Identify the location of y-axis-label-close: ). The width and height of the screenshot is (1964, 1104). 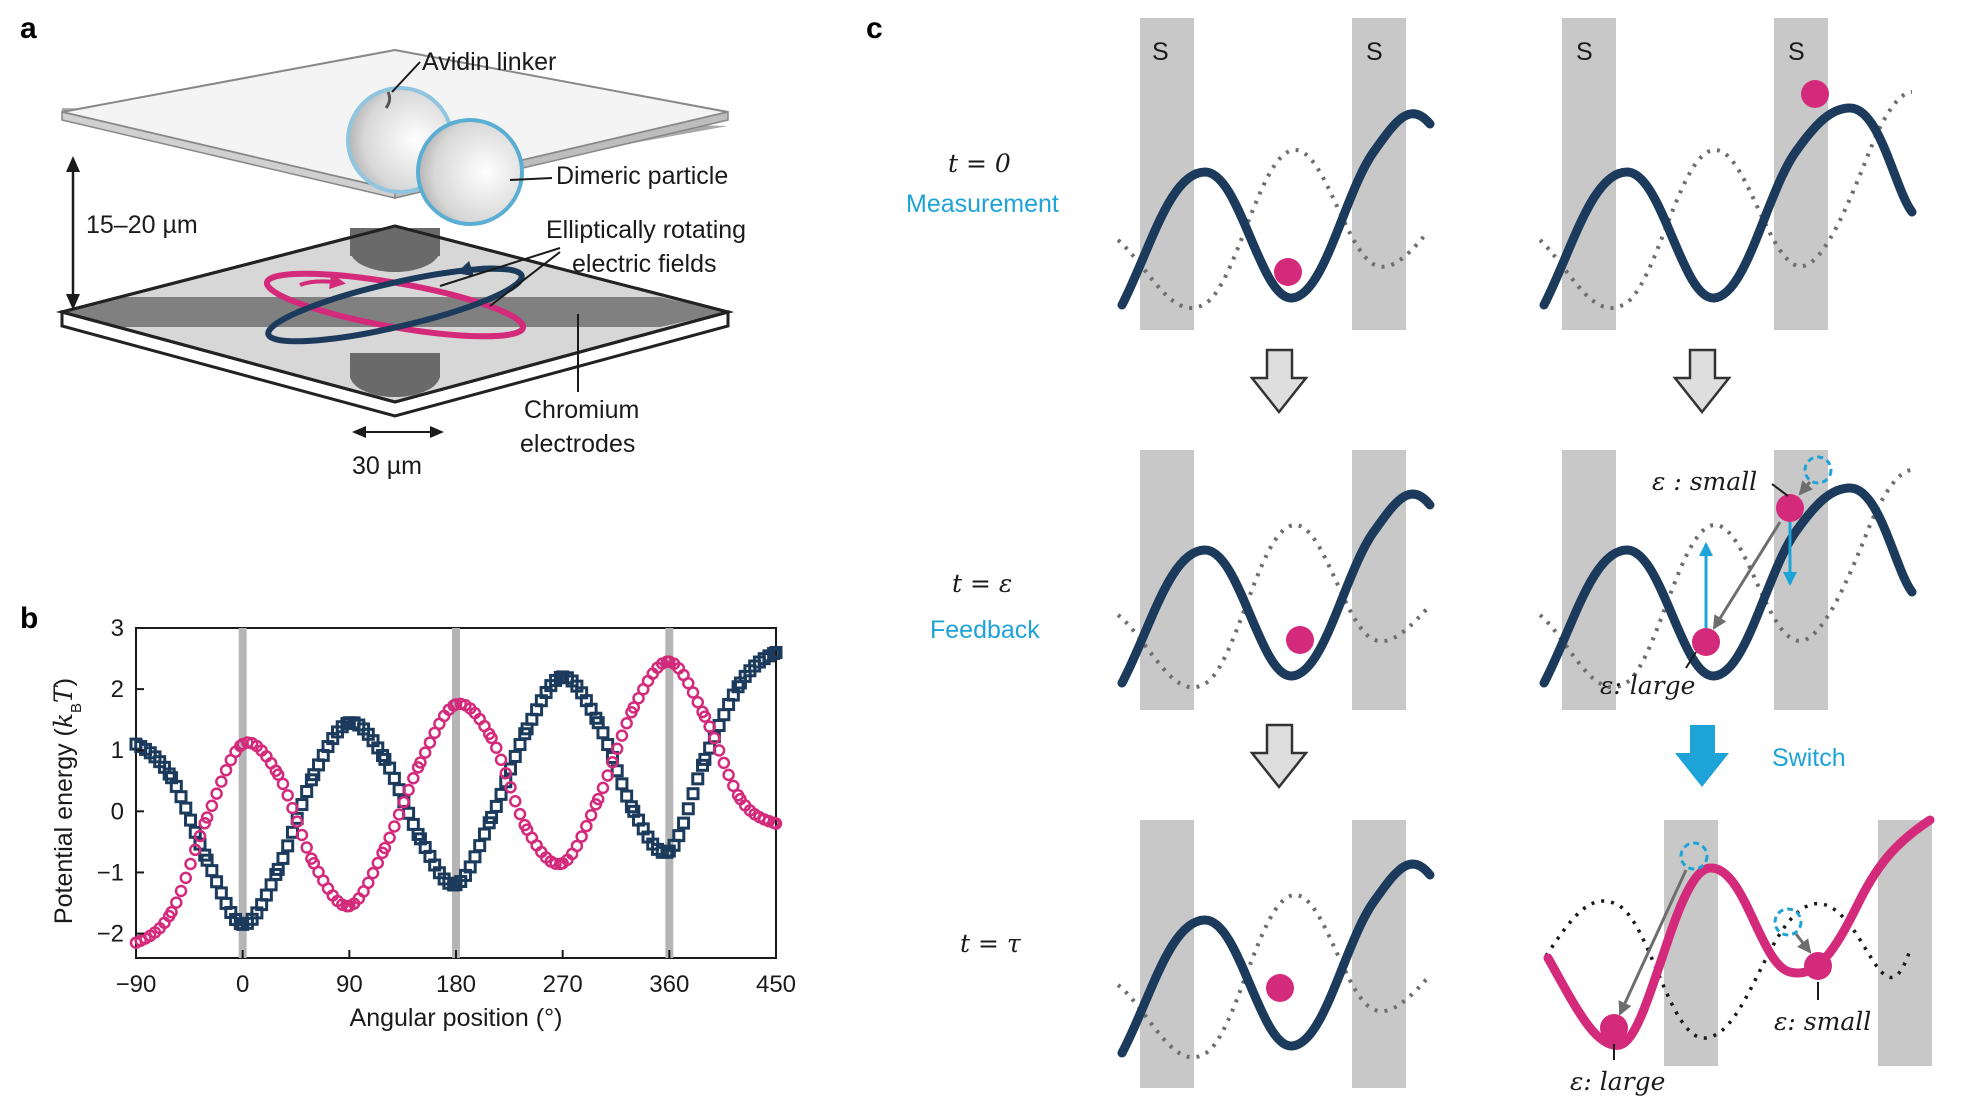
(64, 682).